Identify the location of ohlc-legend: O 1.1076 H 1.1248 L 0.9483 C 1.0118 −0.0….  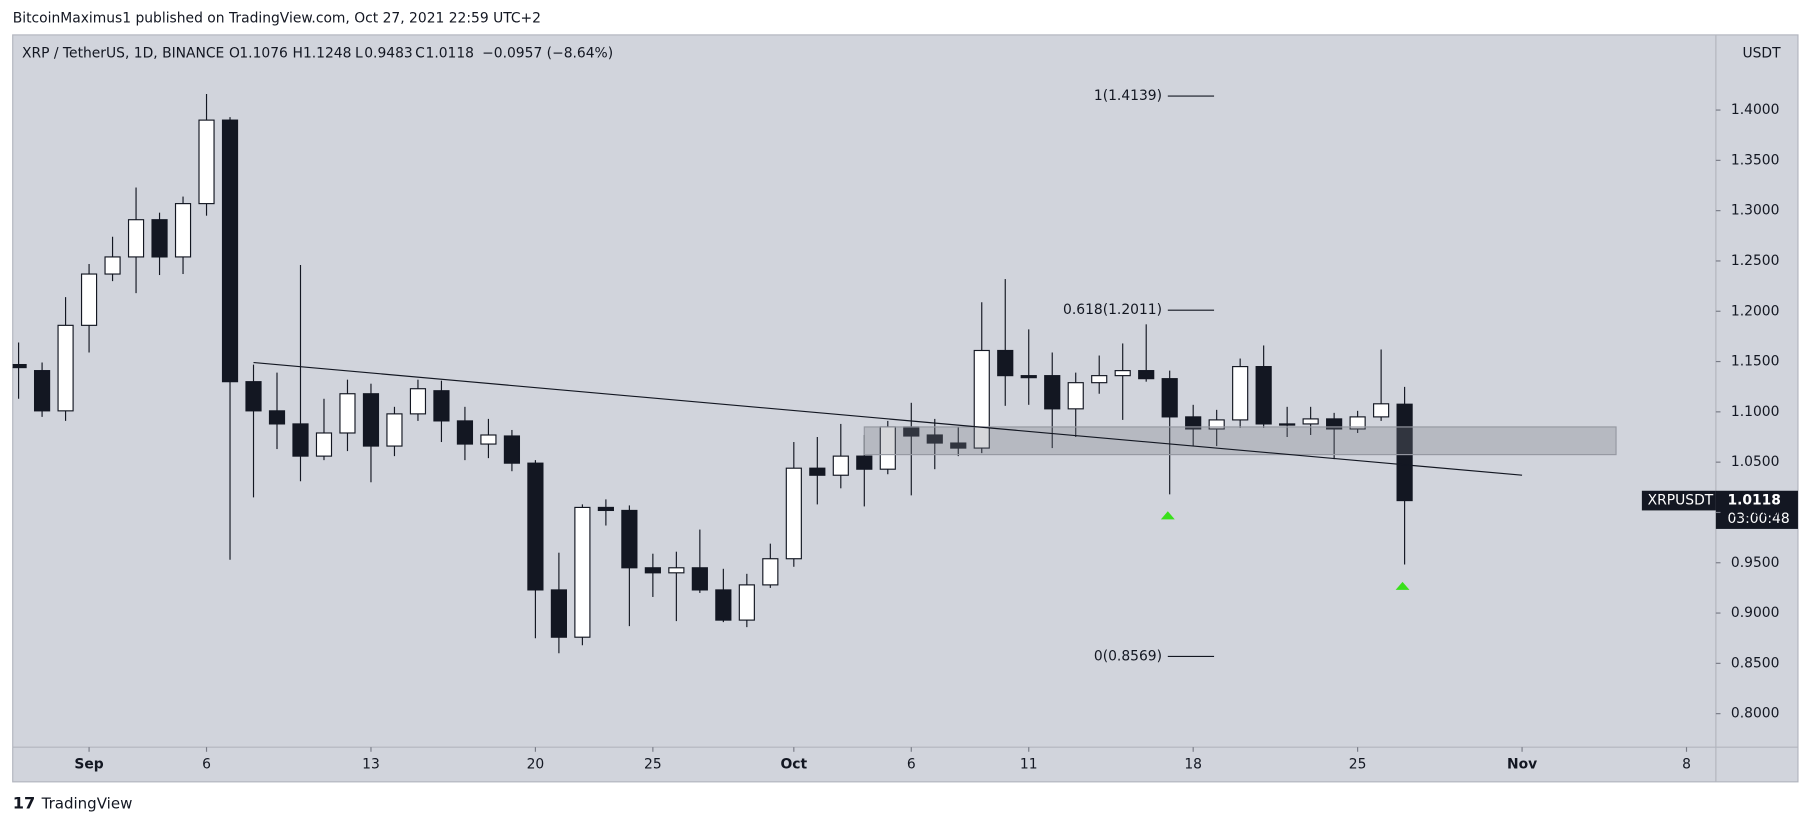
(421, 53).